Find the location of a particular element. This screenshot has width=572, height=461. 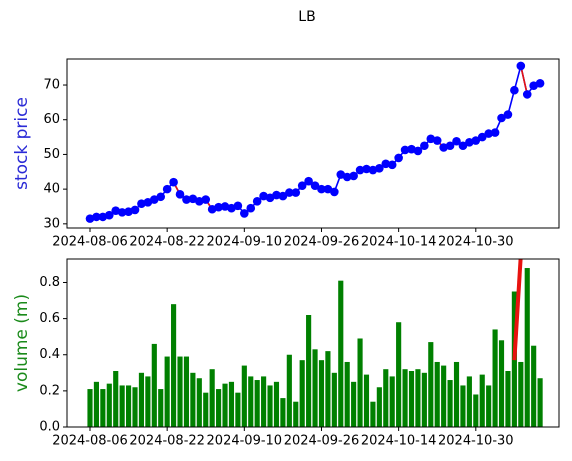

y-tick-label: 0.2 is located at coordinates (49, 390).